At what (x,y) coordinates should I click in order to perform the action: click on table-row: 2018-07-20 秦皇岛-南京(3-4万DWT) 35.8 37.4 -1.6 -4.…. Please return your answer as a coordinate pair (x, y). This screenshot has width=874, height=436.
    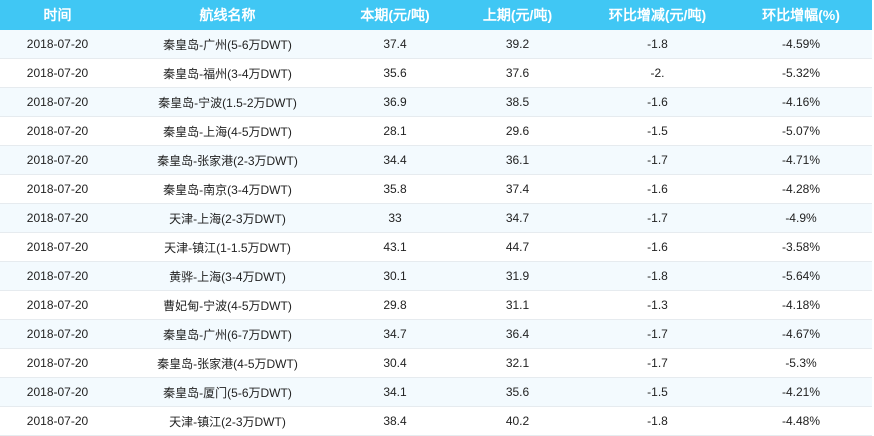
    Looking at the image, I should click on (436, 189).